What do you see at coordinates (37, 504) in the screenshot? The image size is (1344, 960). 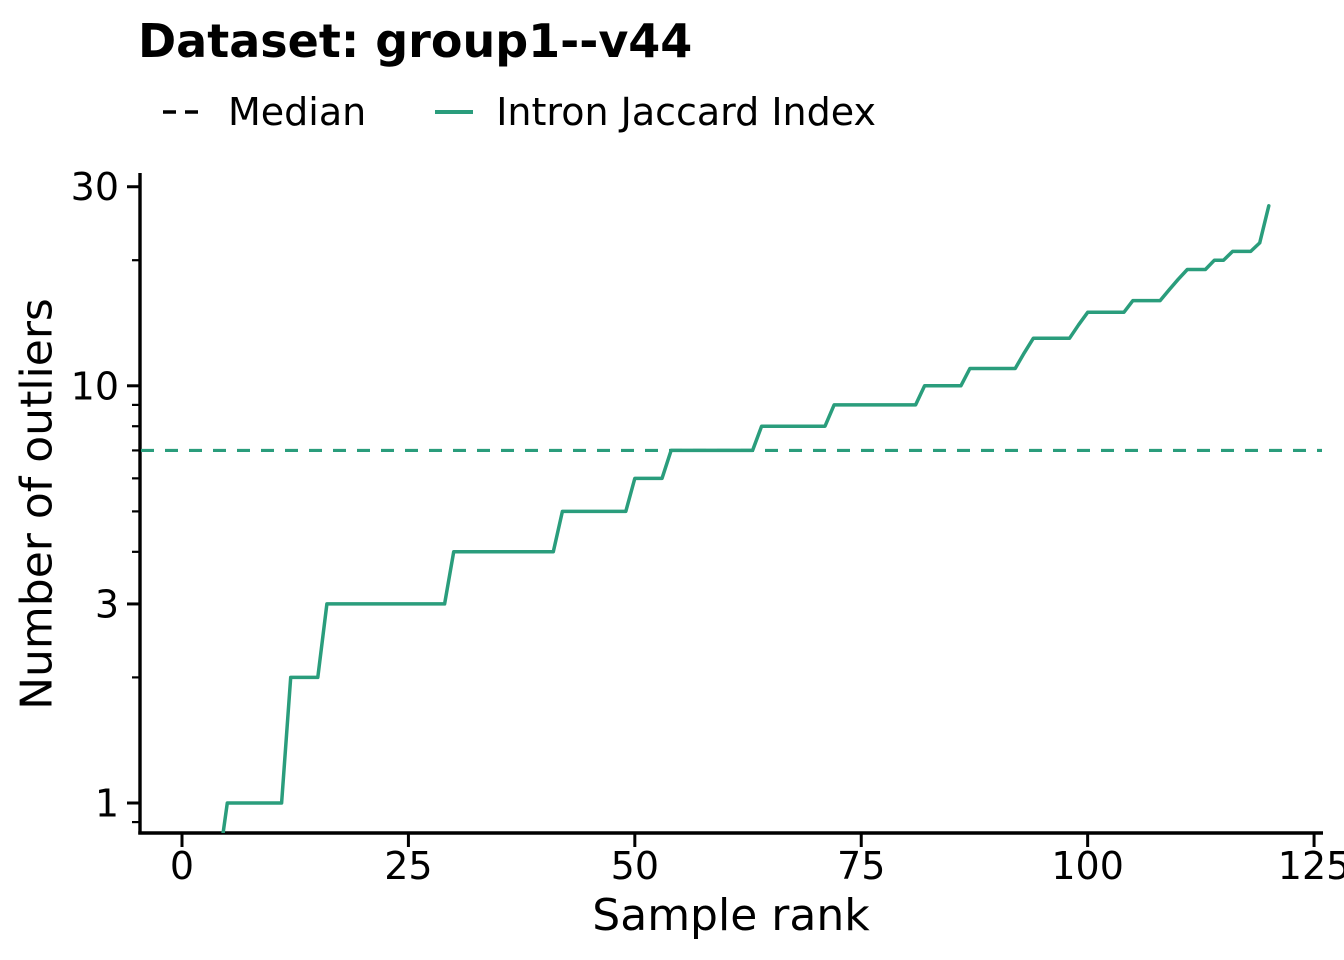 I see `y-axis-label: Number of outliers` at bounding box center [37, 504].